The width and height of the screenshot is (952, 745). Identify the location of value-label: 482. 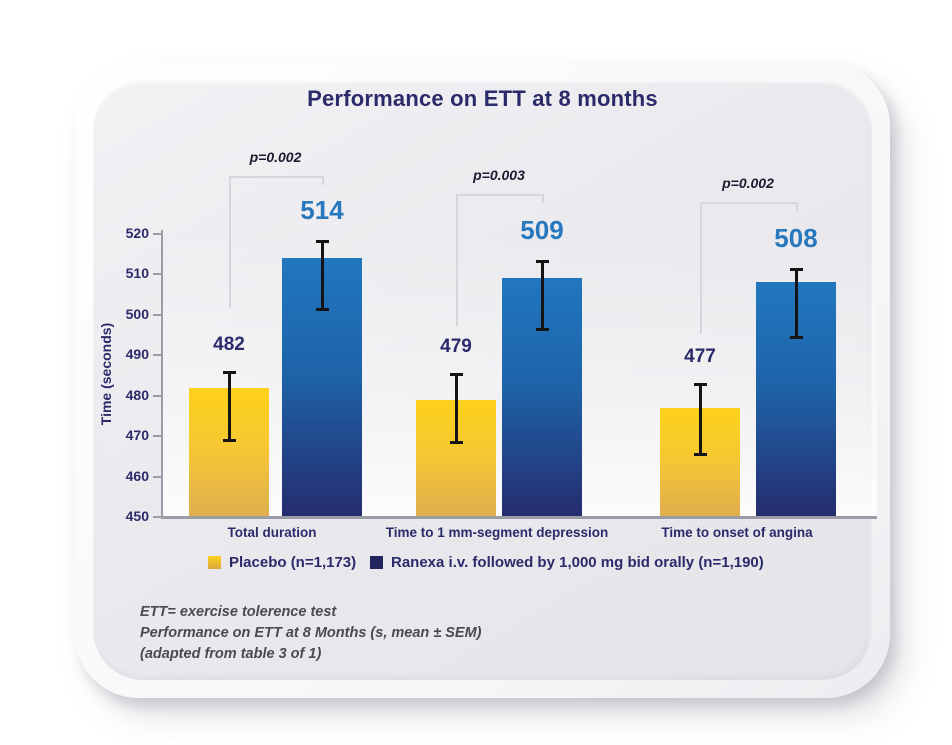
(229, 345).